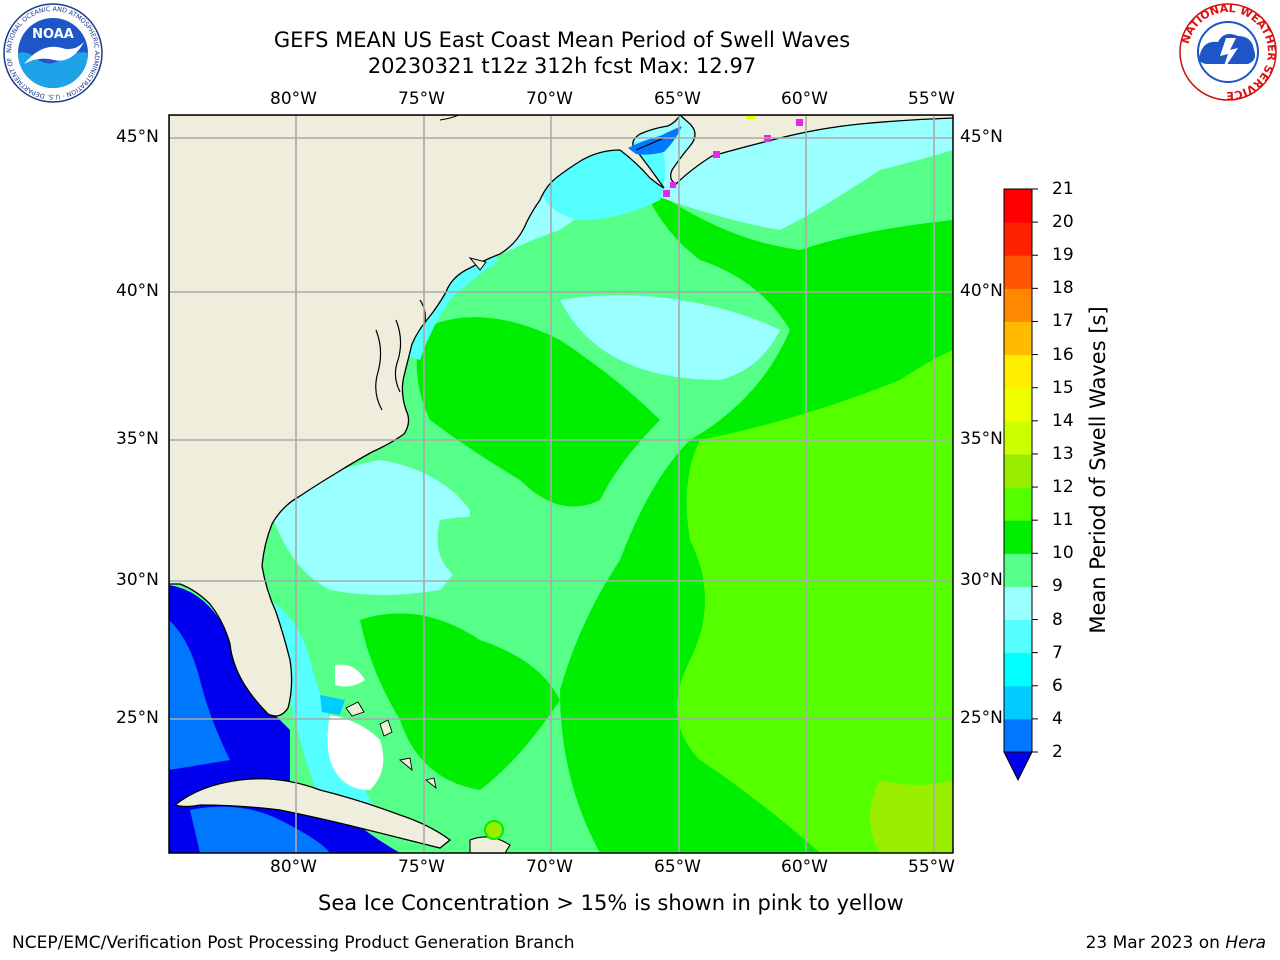 The width and height of the screenshot is (1280, 960). What do you see at coordinates (1057, 685) in the screenshot?
I see `colorbar-tick-label: 6` at bounding box center [1057, 685].